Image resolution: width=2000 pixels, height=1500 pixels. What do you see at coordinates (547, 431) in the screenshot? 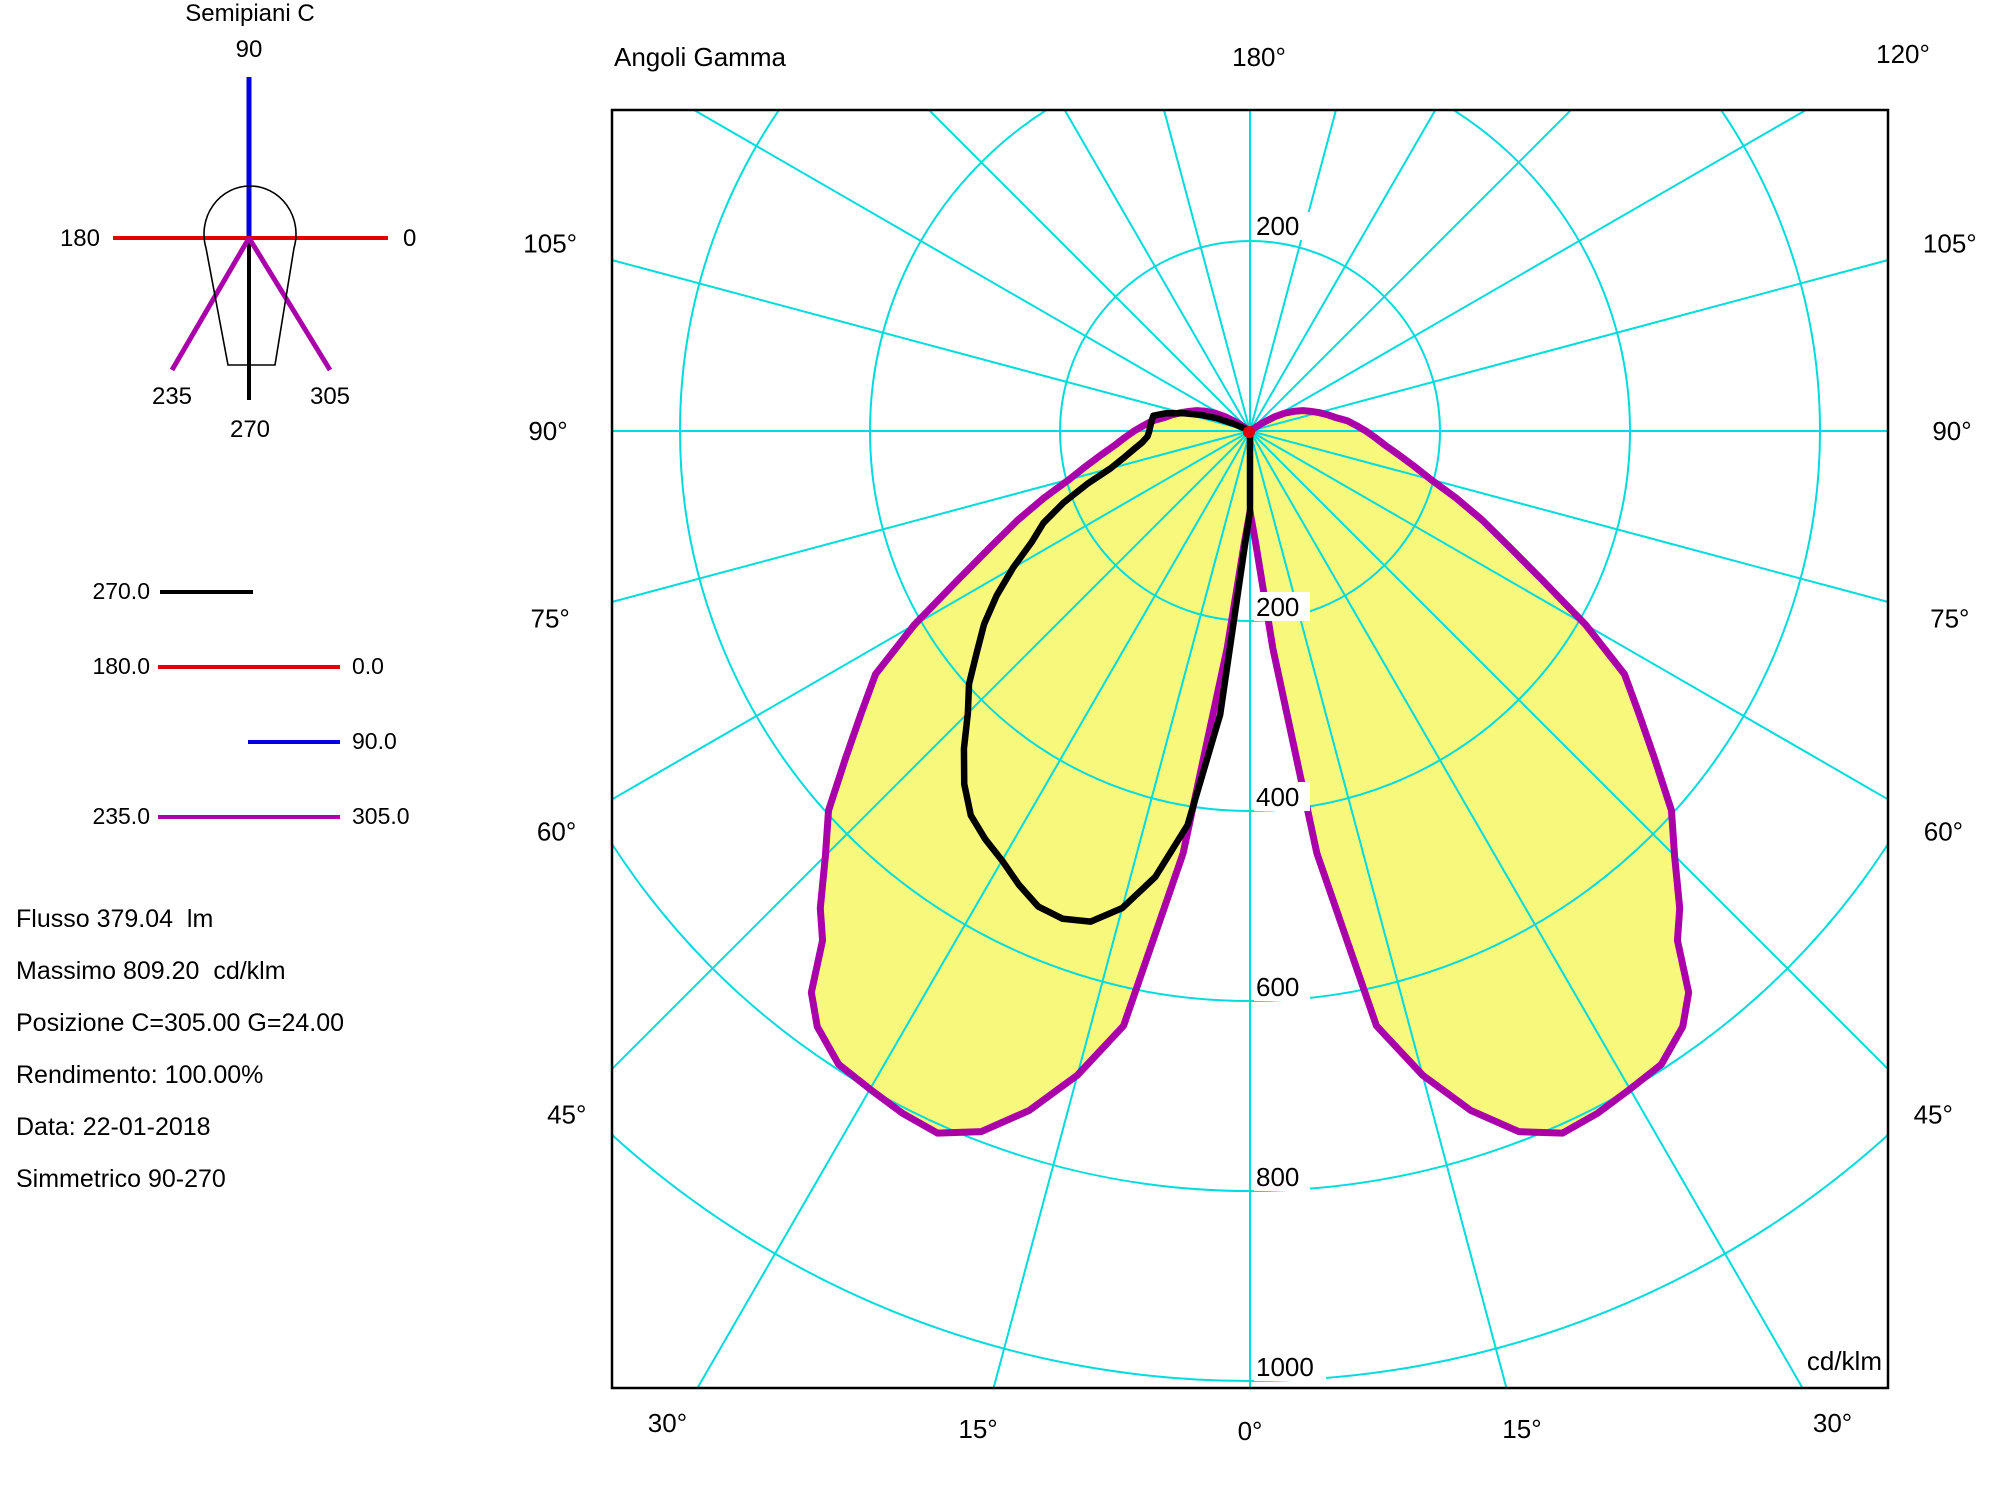
I see `gamma-label-left: 90°` at bounding box center [547, 431].